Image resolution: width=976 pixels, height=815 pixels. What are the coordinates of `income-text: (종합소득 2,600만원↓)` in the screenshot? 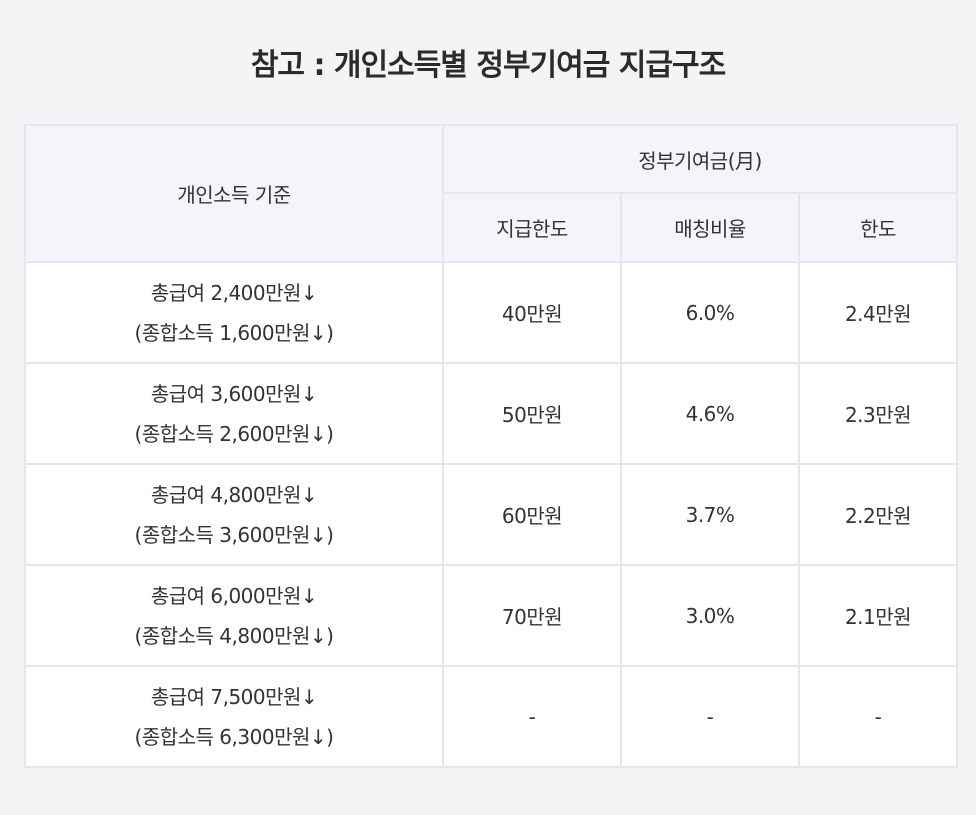 It's located at (234, 433).